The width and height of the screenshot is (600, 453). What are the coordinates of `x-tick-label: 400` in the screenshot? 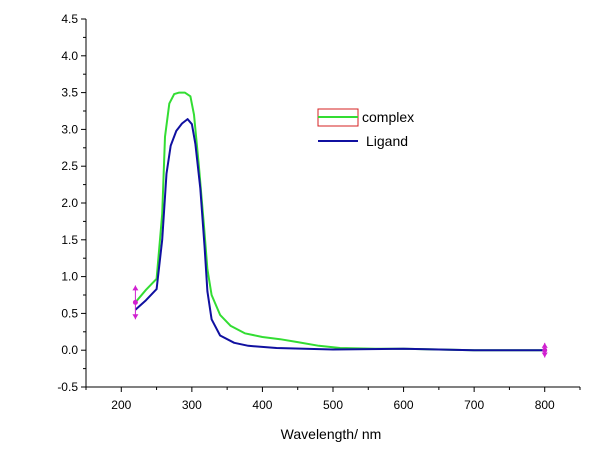 It's located at (262, 405).